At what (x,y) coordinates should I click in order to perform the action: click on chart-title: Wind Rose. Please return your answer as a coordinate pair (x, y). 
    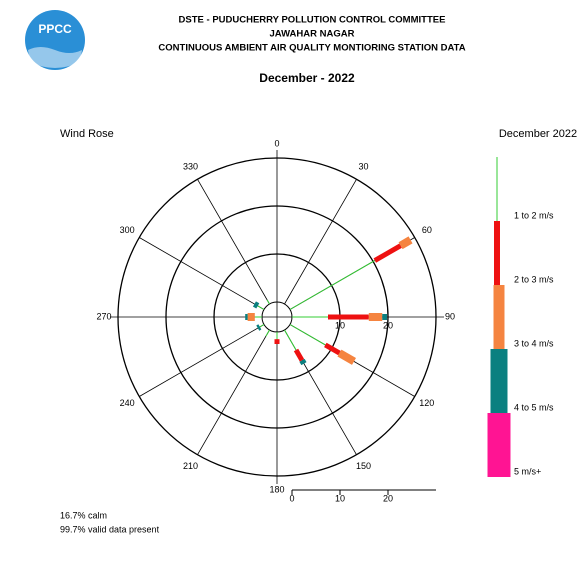
    Looking at the image, I should click on (87, 134).